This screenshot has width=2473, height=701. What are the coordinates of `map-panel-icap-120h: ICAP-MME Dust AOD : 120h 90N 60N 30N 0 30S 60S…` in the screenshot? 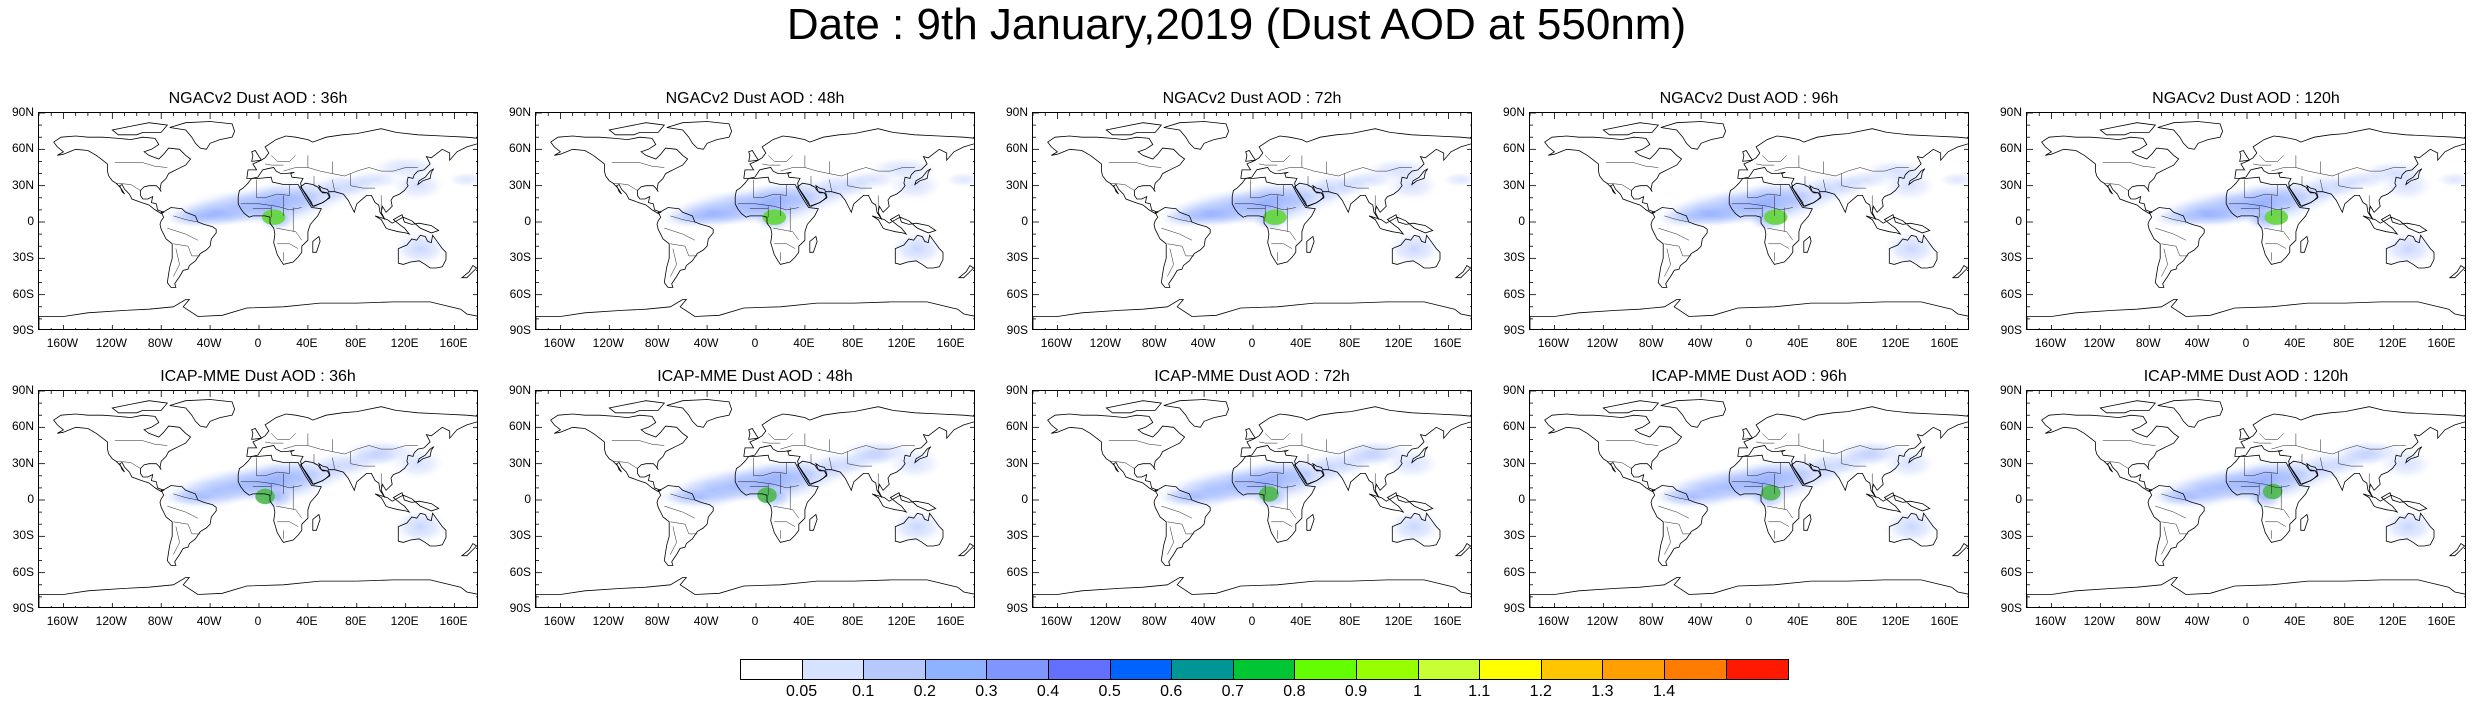 It's located at (2231, 499).